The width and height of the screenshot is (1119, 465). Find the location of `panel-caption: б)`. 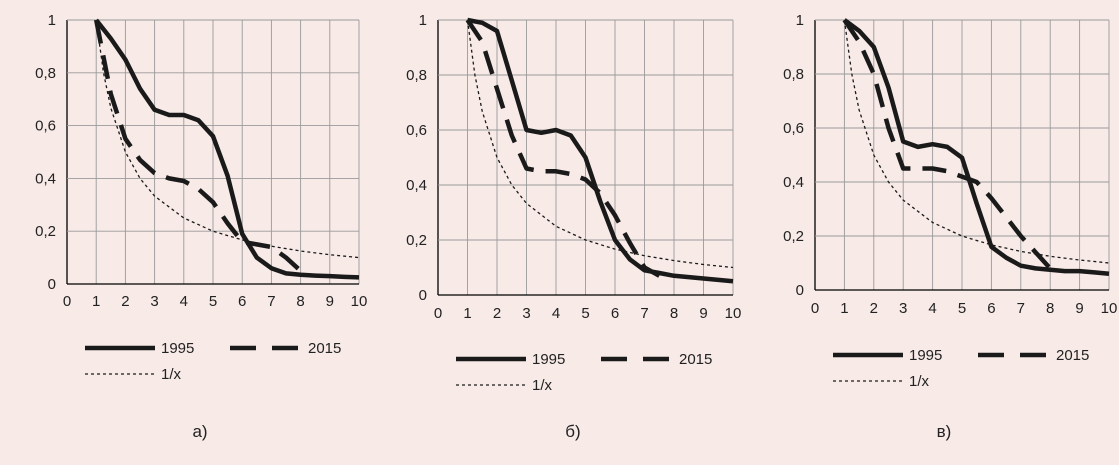

panel-caption: б) is located at coordinates (572, 431).